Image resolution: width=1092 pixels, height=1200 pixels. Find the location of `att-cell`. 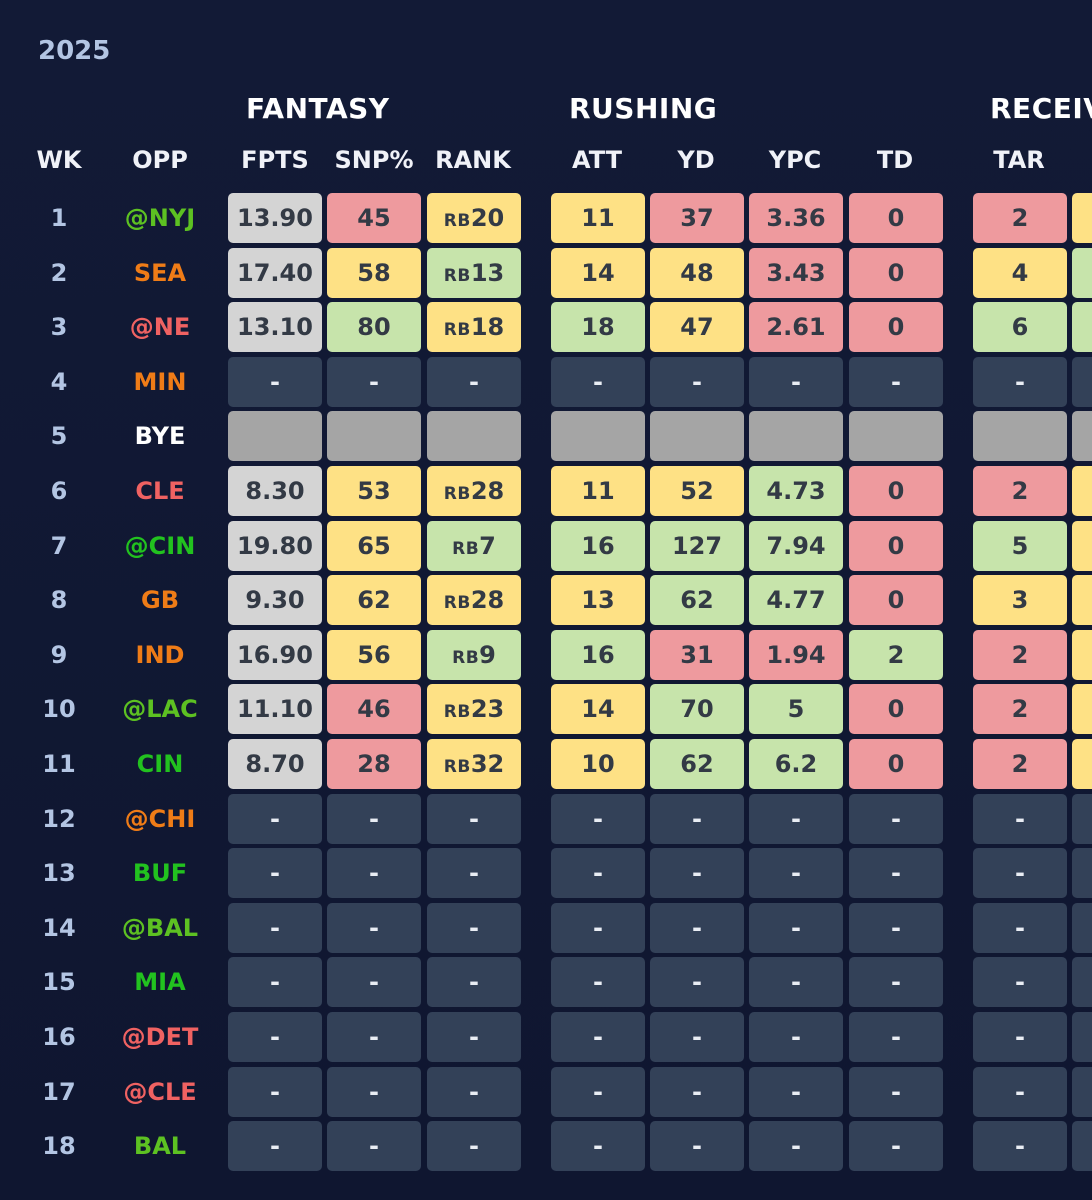

att-cell is located at coordinates (598, 436).